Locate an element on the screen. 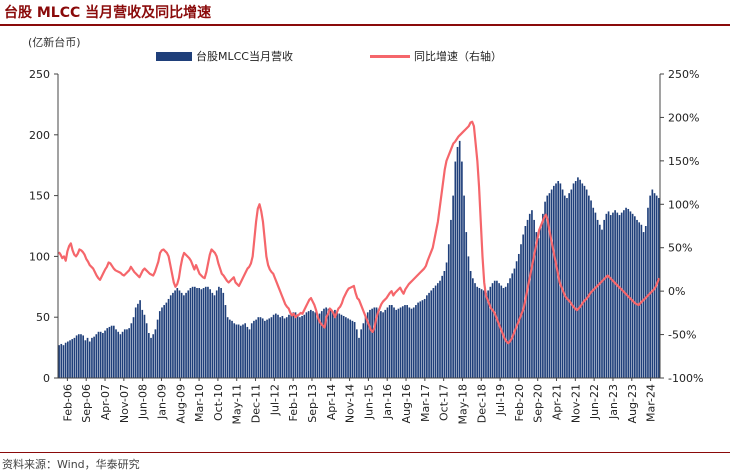 This screenshot has width=730, height=475. x-tick-label: Aug-23 is located at coordinates (632, 403).